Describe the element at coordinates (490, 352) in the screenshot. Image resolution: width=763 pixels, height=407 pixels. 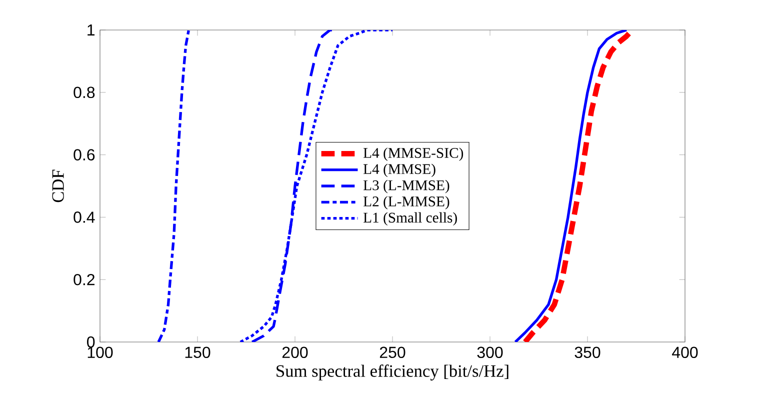
I see `x-tick-label: 300` at that location.